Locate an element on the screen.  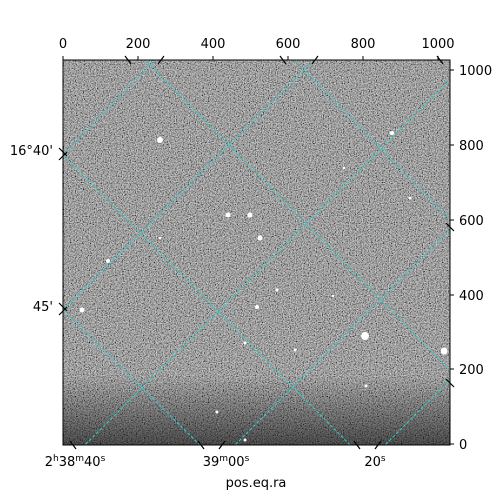
dec-tick-label-2: 45' is located at coordinates (43, 307).